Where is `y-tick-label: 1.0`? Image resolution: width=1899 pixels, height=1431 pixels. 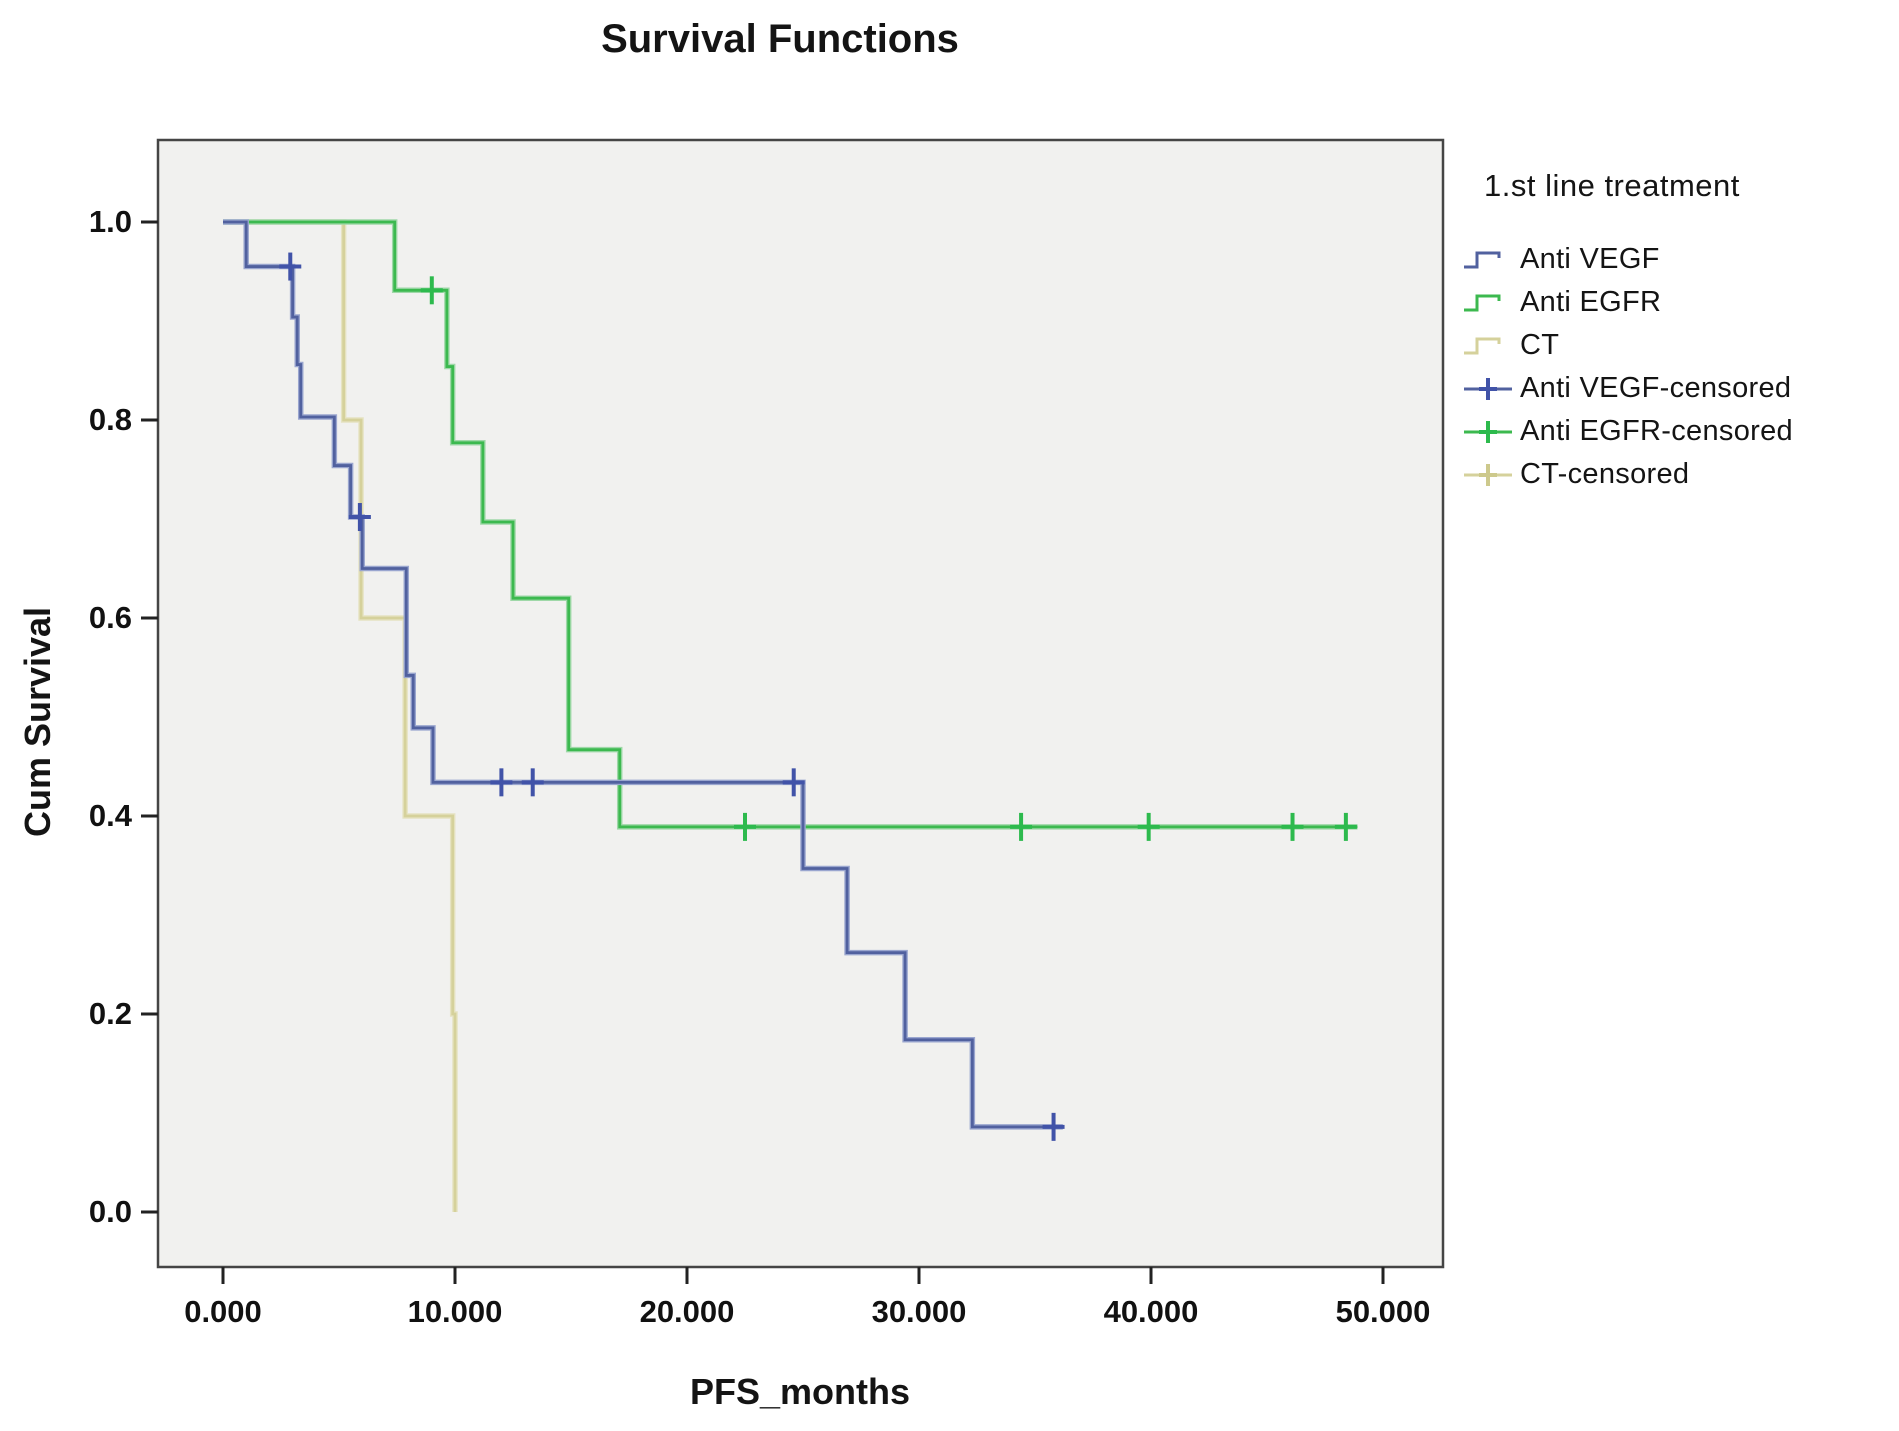
y-tick-label: 1.0 is located at coordinates (110, 221).